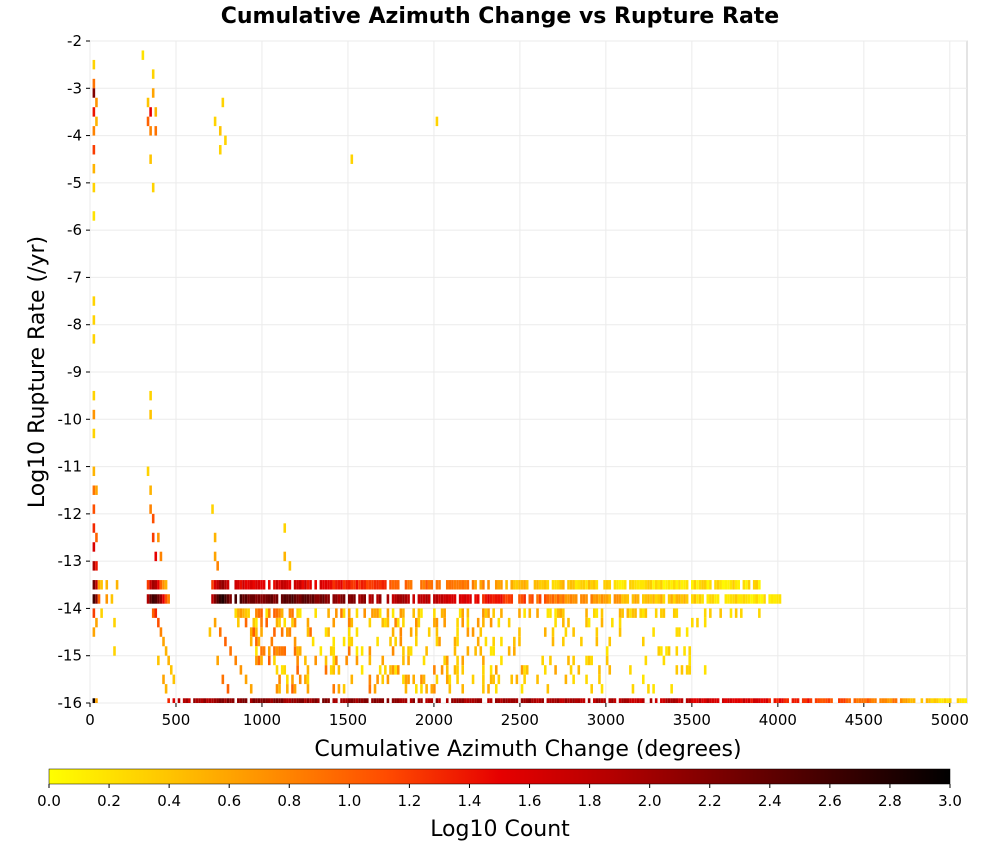 The image size is (1000, 855). I want to click on x-tick-label: 4000, so click(778, 720).